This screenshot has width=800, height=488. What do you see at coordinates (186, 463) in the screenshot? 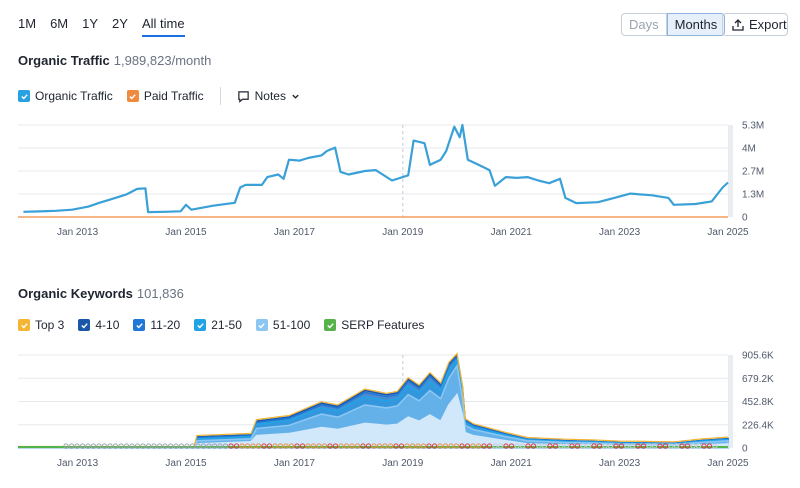
I see `x-tick-label: Jan 2015` at bounding box center [186, 463].